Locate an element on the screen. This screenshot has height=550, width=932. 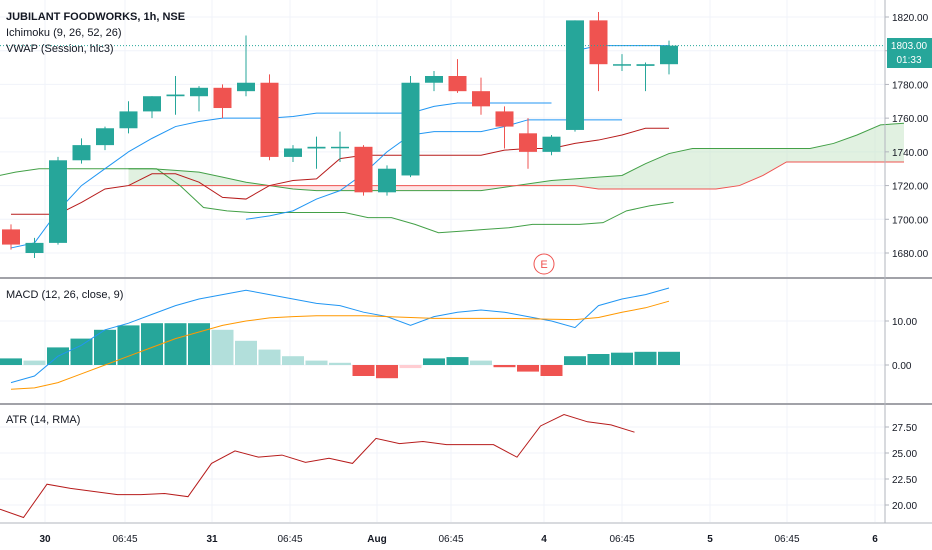
price-axis-label: 1700.00 is located at coordinates (910, 220).